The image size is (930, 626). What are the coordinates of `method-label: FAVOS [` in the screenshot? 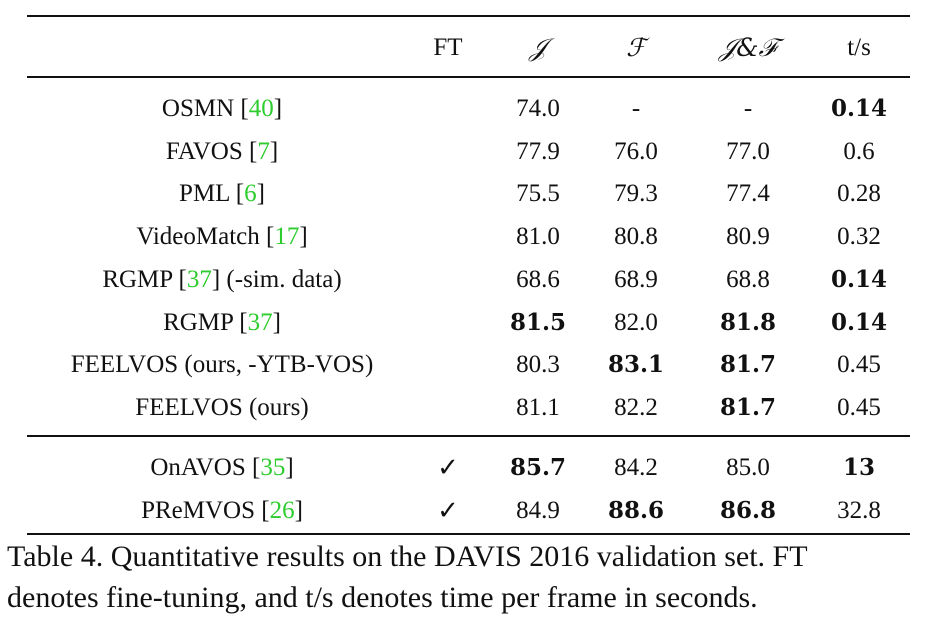 It's located at (211, 151).